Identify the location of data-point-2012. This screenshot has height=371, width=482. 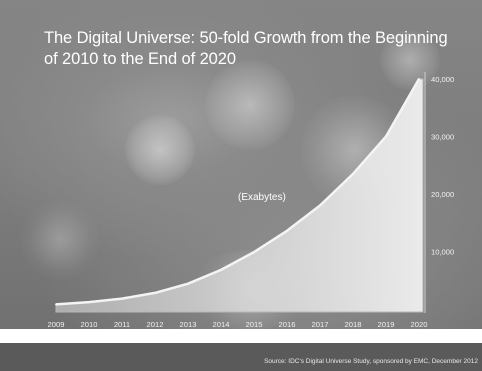
(155, 292).